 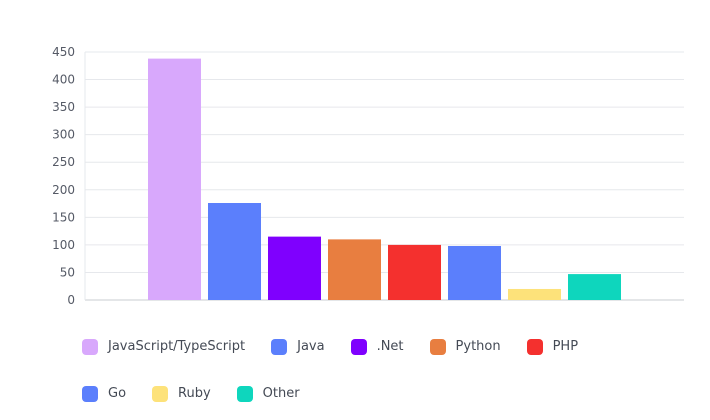 I want to click on legend-item: Python, so click(x=465, y=346).